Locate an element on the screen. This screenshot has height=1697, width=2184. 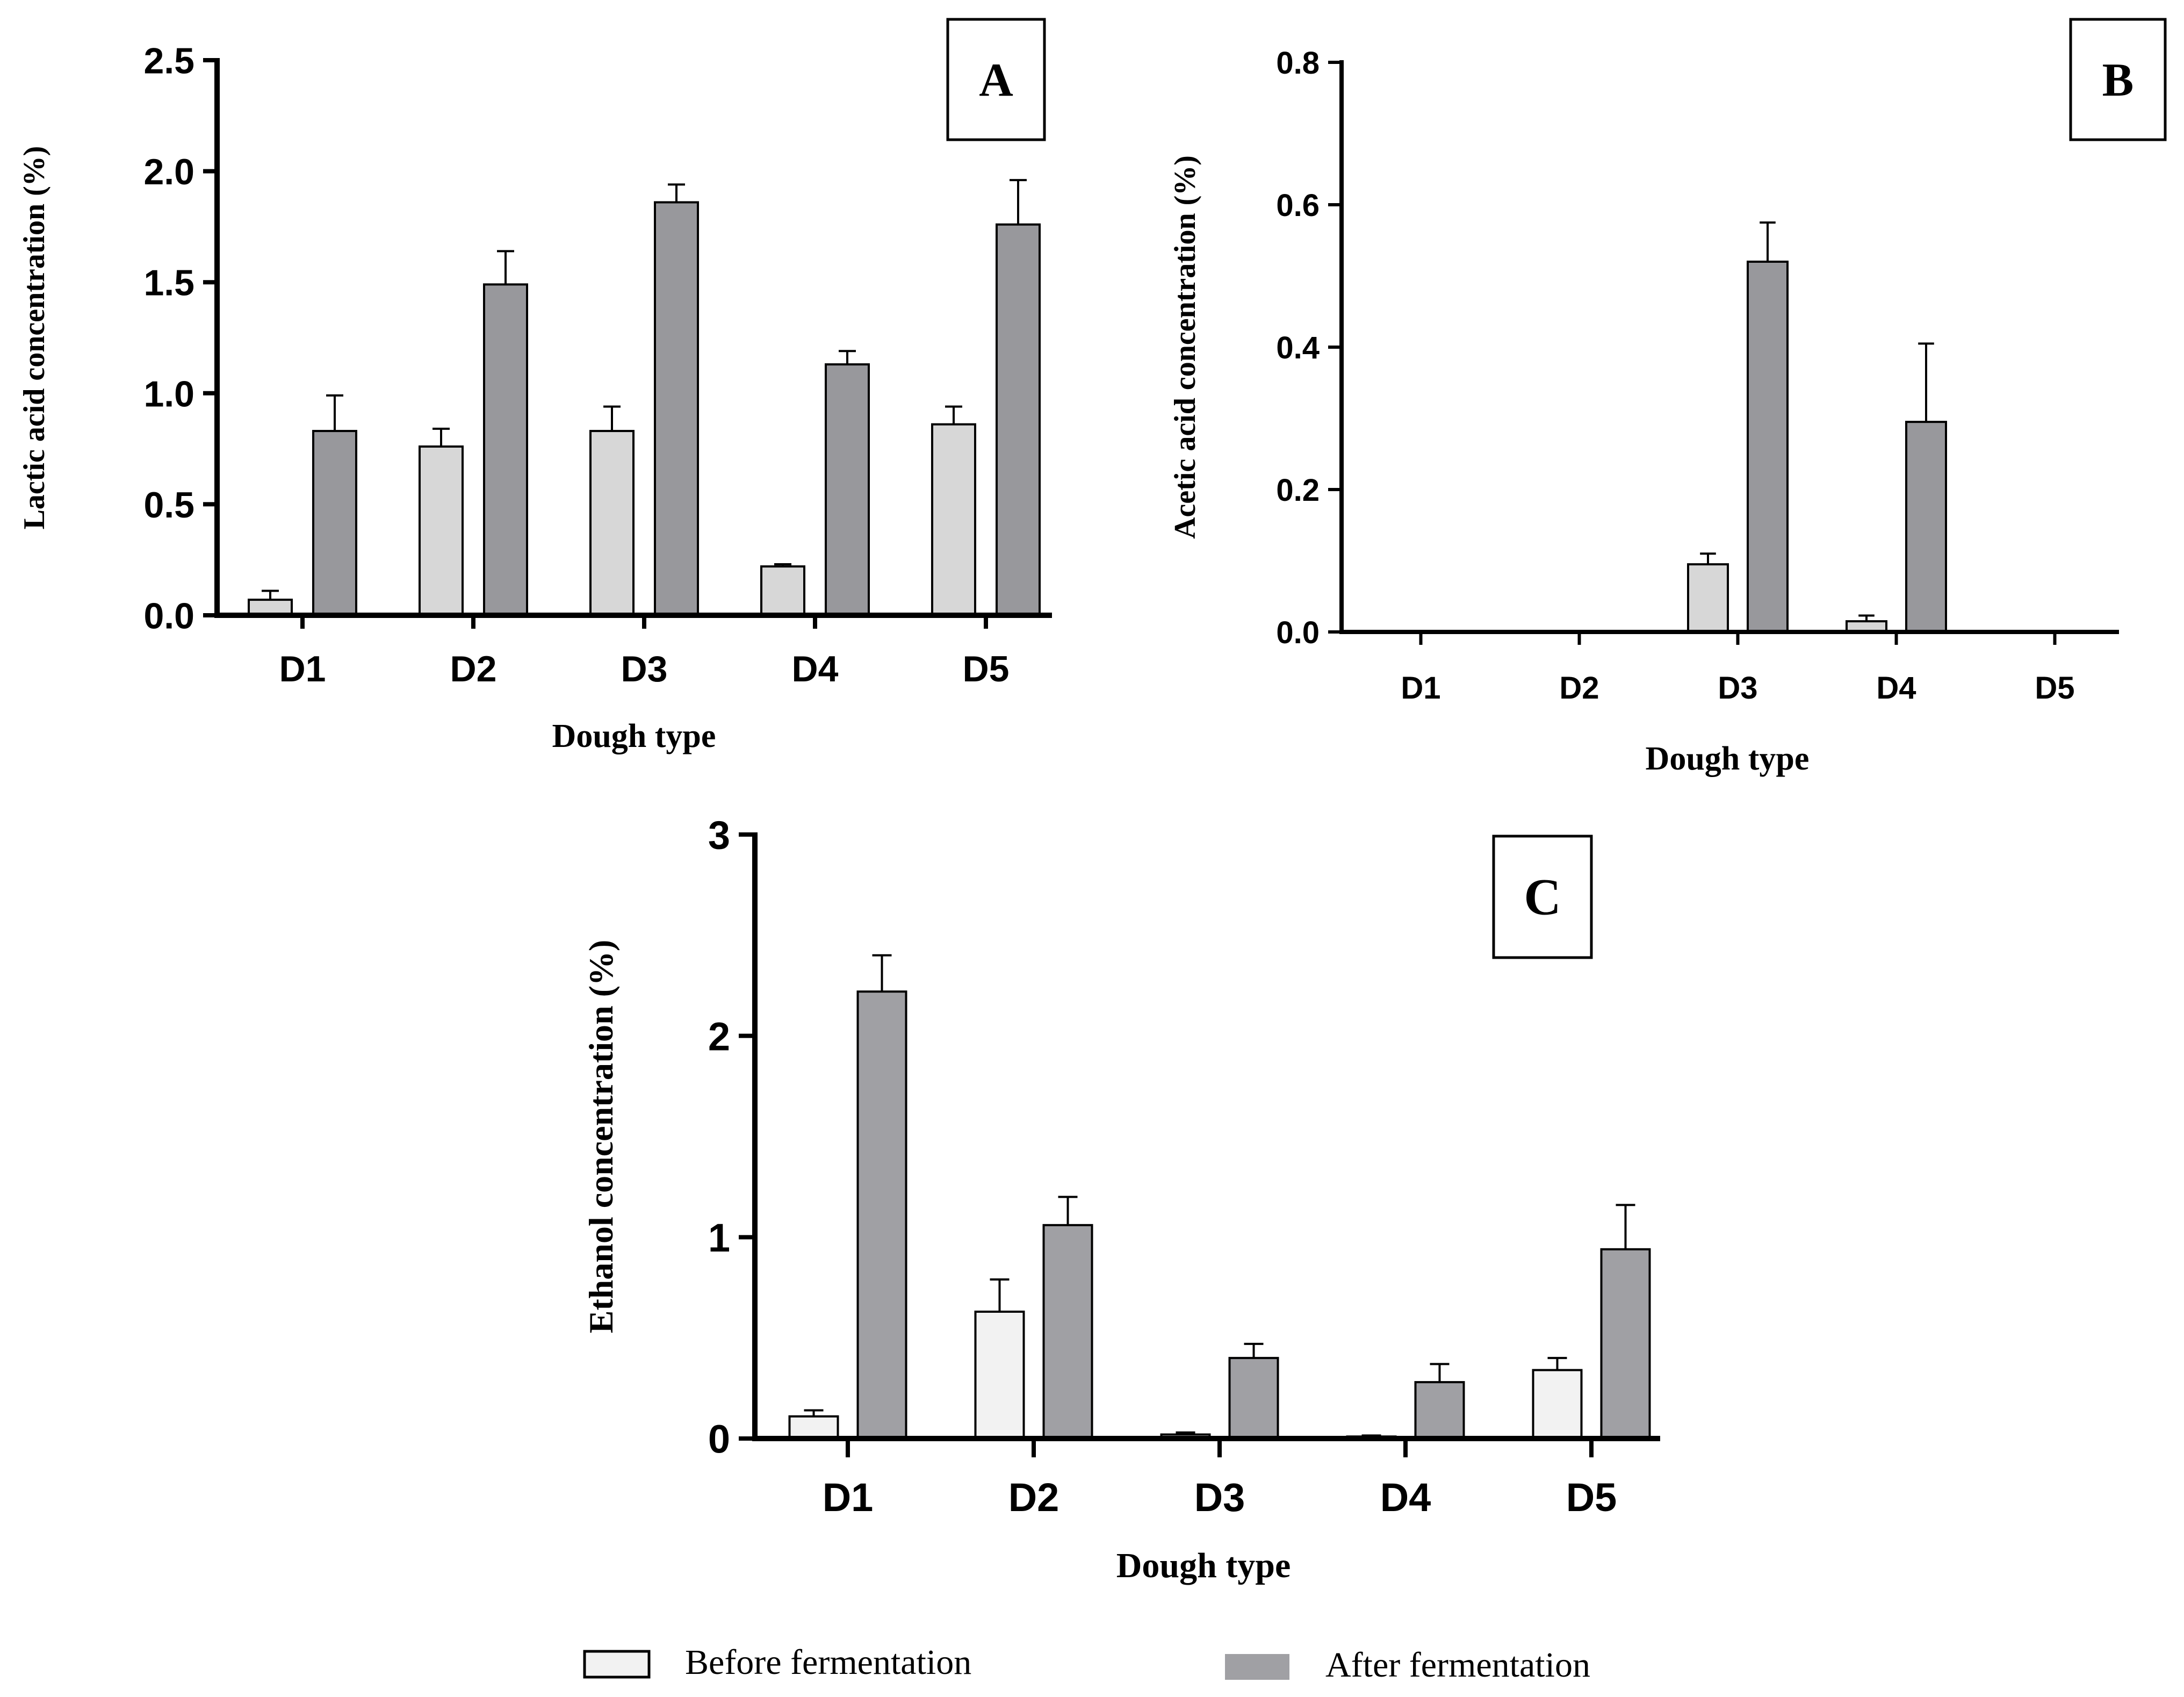
bar-b-before-fermentation-d3 is located at coordinates (1708, 598).